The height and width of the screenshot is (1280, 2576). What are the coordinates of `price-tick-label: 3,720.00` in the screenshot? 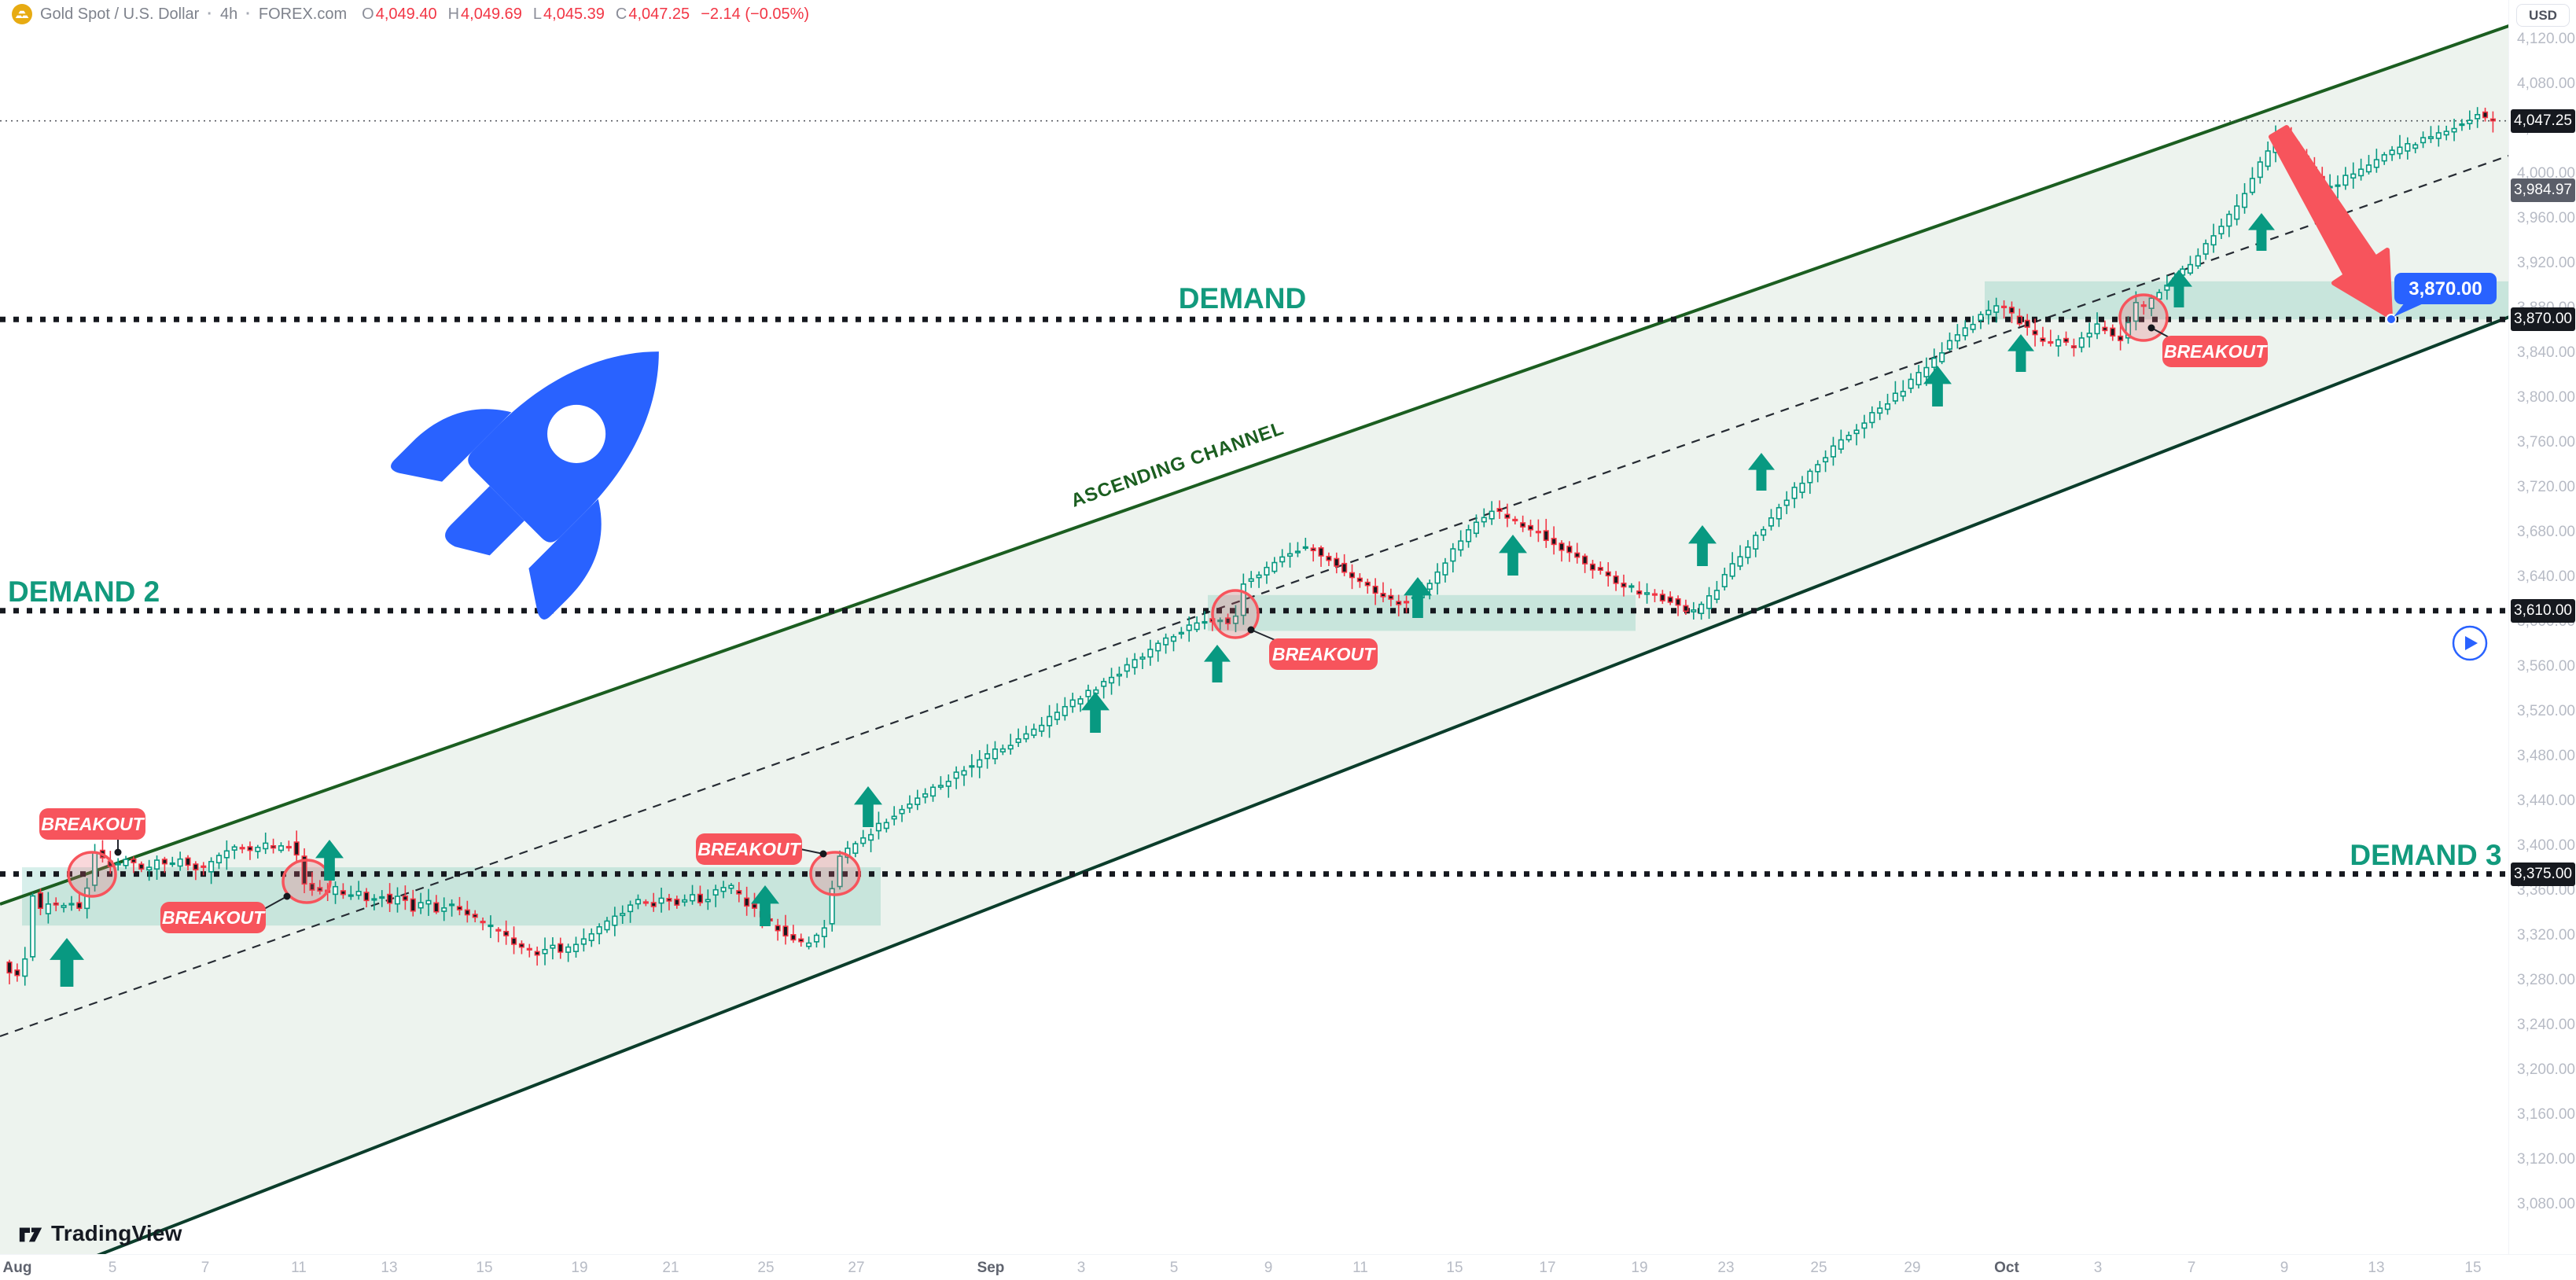 It's located at (2546, 487).